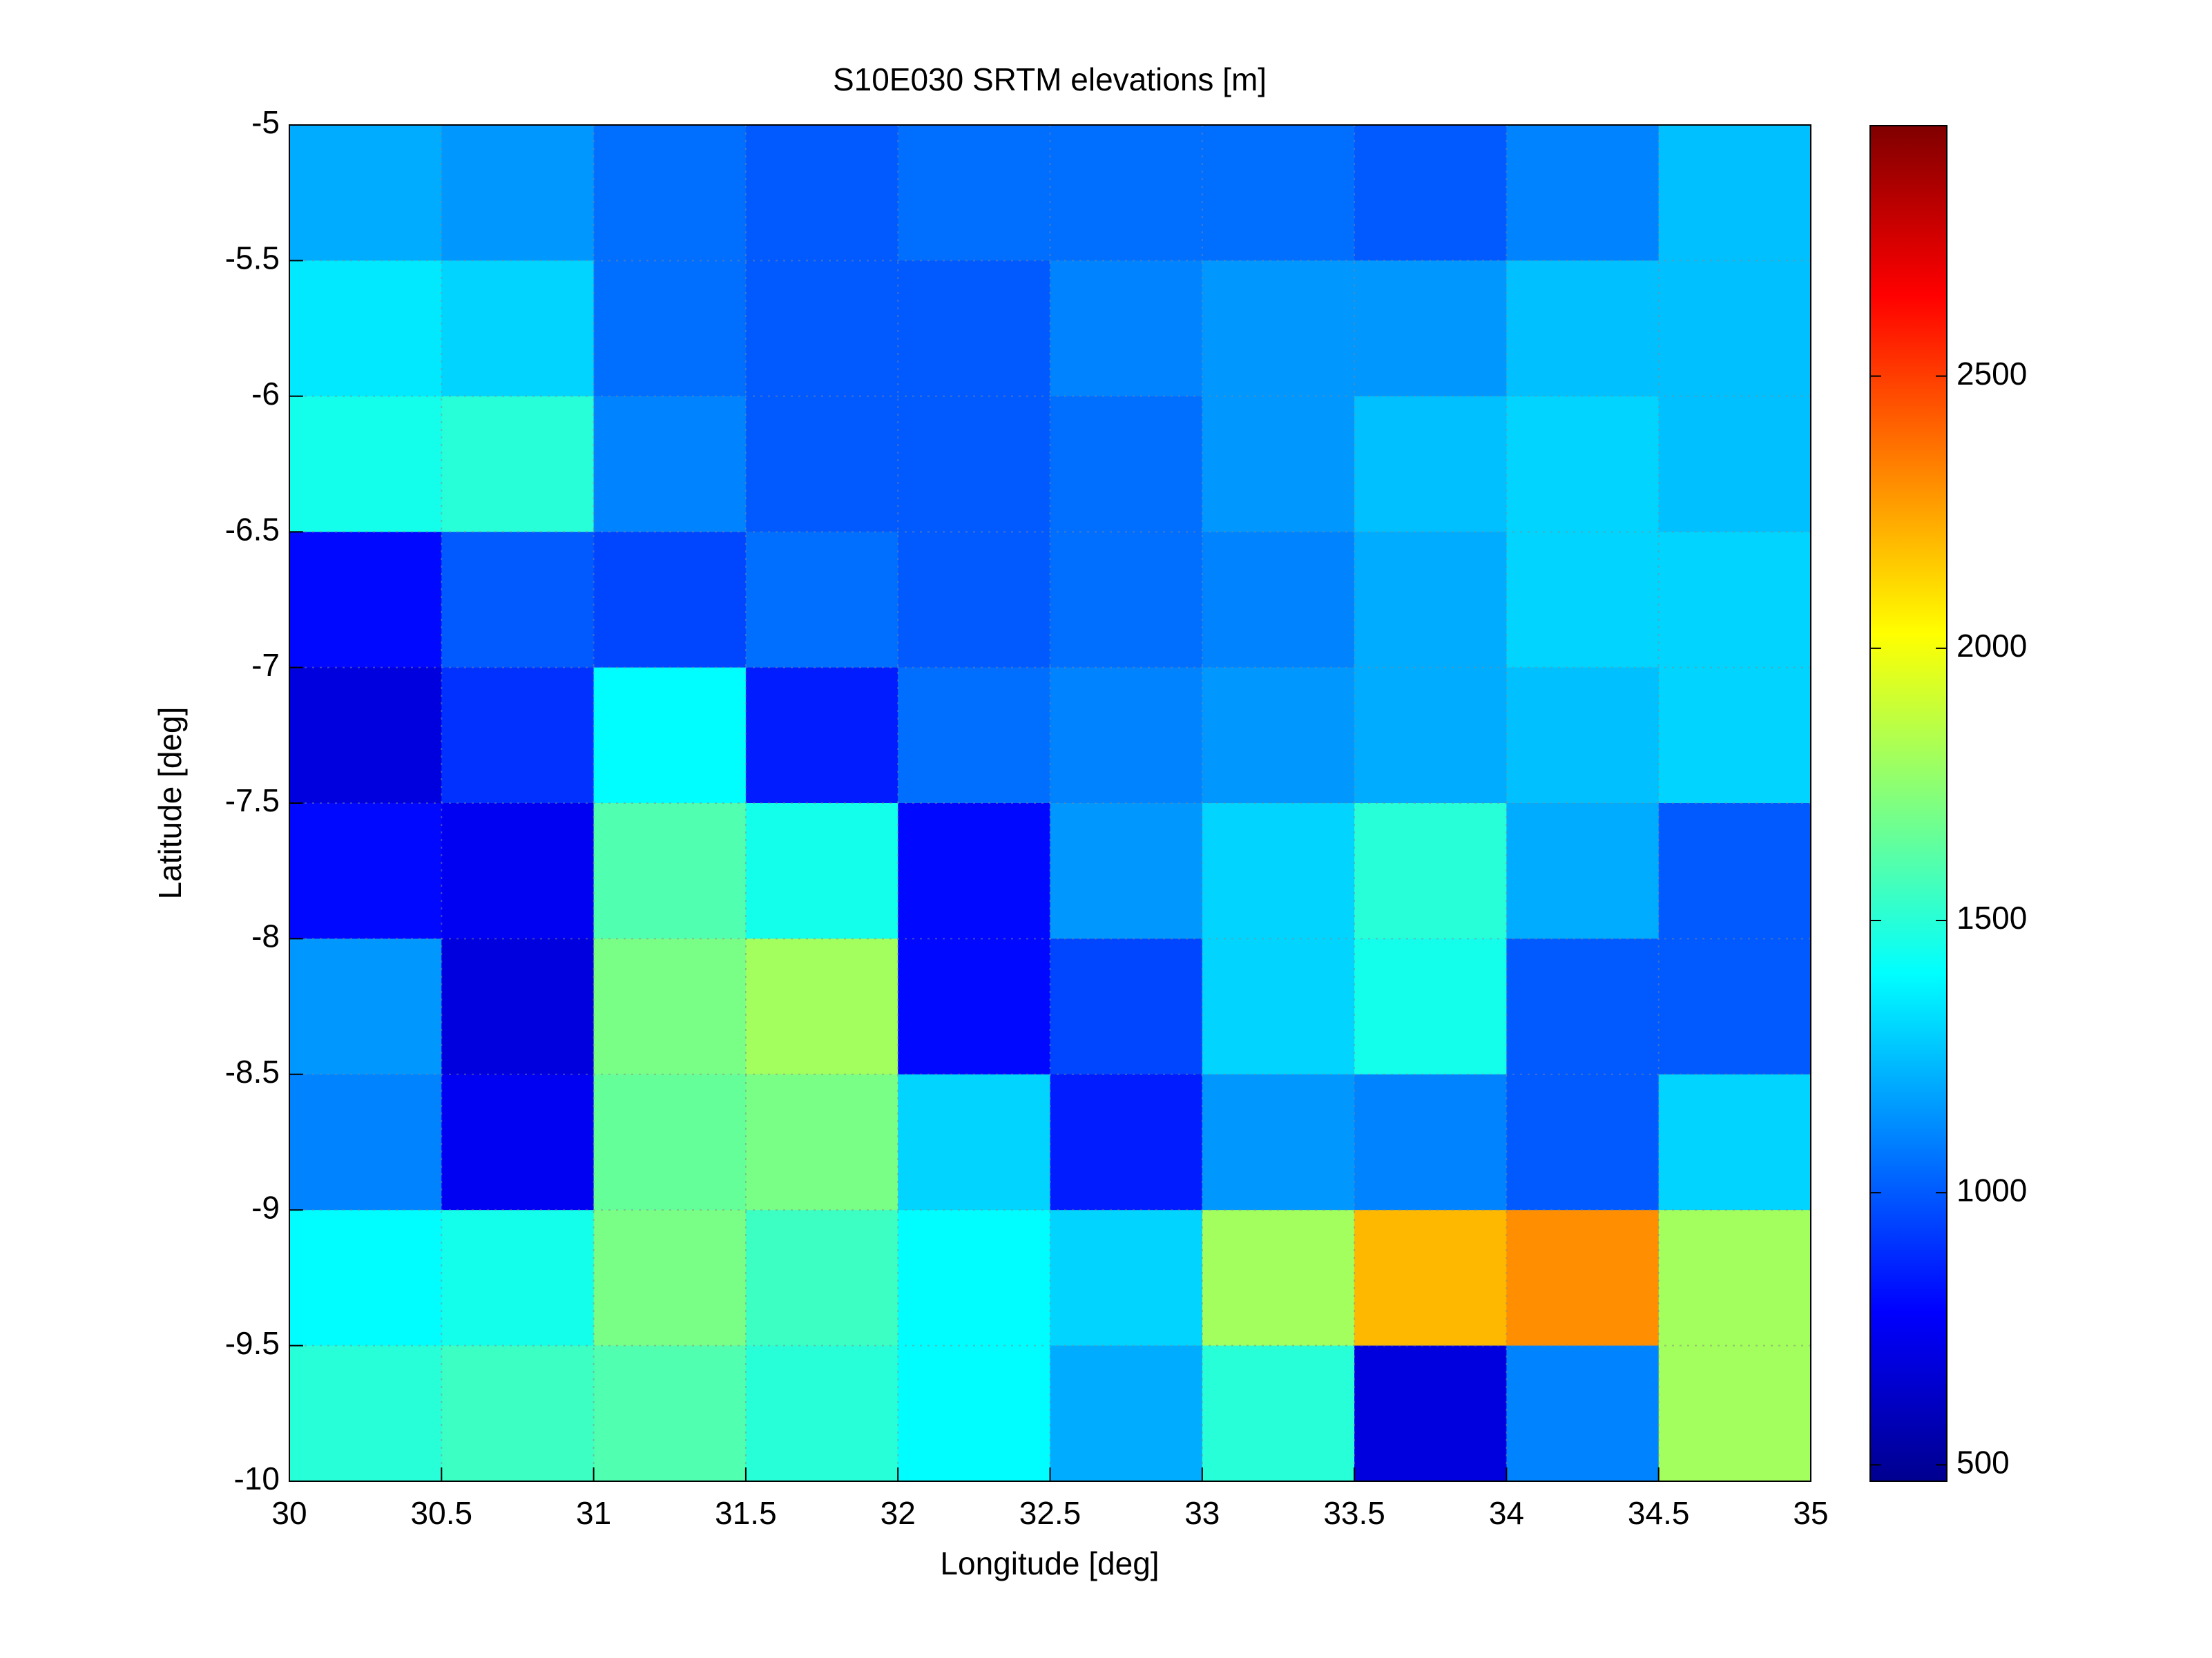  Describe the element at coordinates (253, 1072) in the screenshot. I see `y-tick-label: -8.5` at that location.